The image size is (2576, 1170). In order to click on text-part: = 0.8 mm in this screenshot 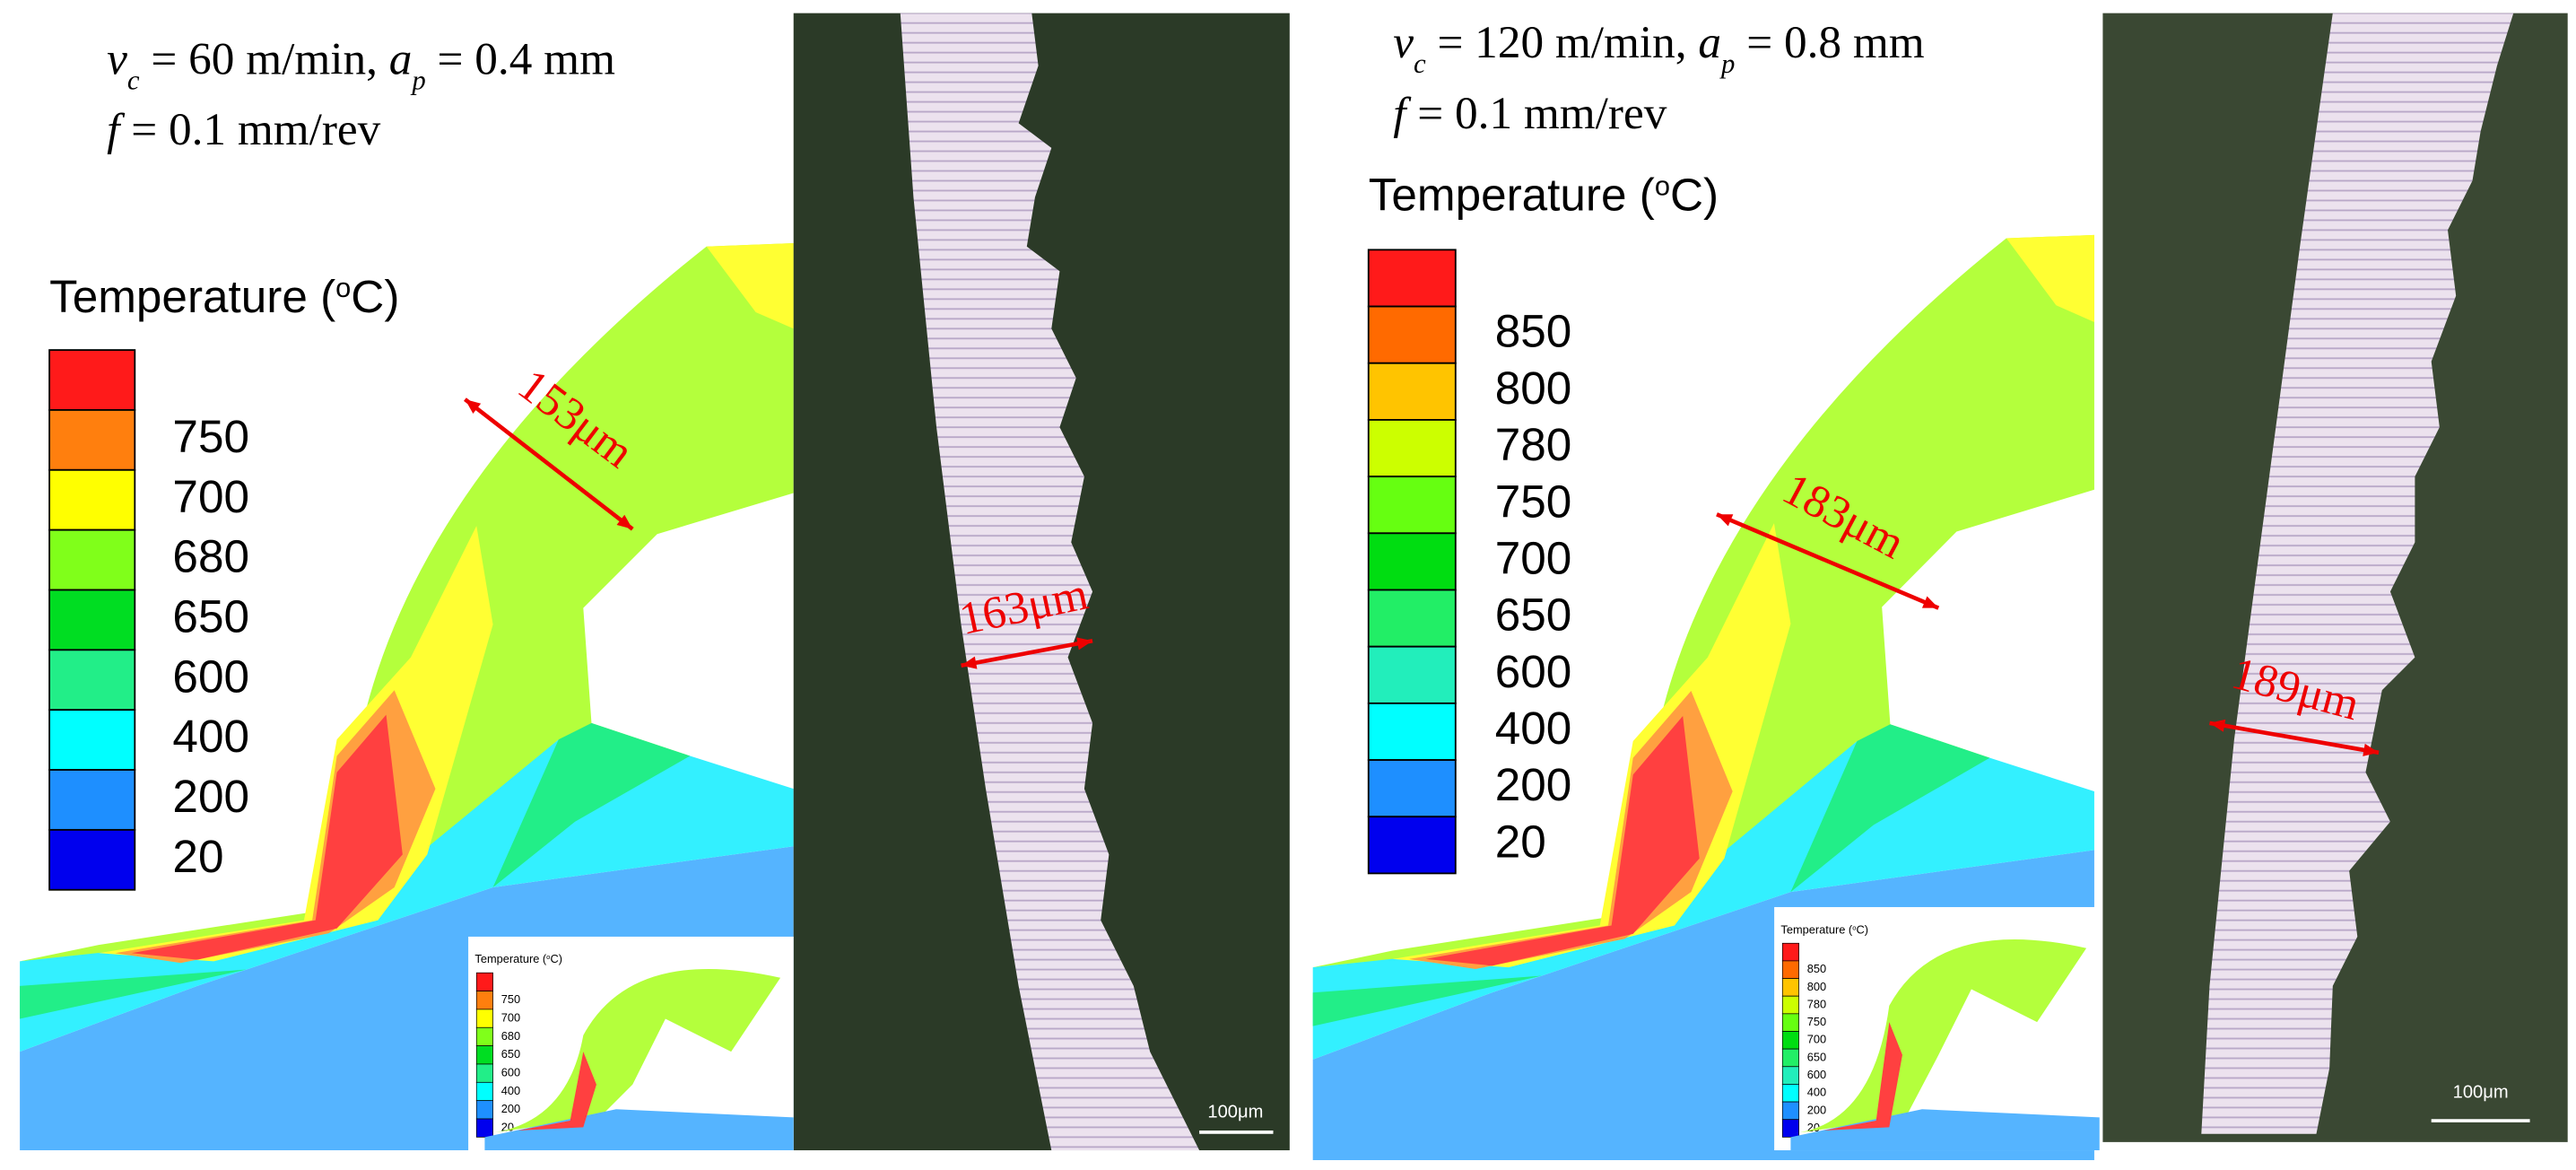, I will do `click(1829, 43)`.